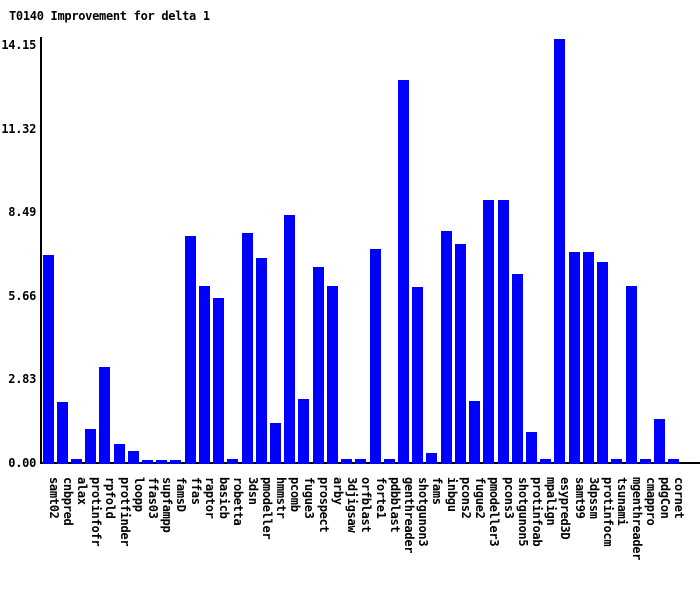 Image resolution: width=700 pixels, height=590 pixels. What do you see at coordinates (22, 463) in the screenshot?
I see `y-tick-0.00: 0.00` at bounding box center [22, 463].